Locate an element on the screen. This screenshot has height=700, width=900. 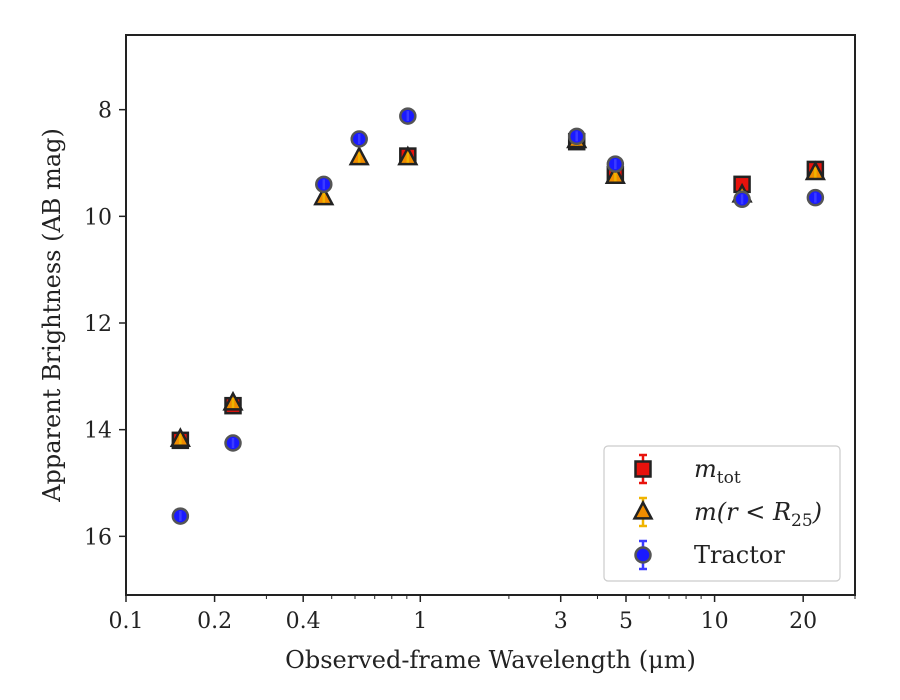
legend-label: Tractor is located at coordinates (739, 555).